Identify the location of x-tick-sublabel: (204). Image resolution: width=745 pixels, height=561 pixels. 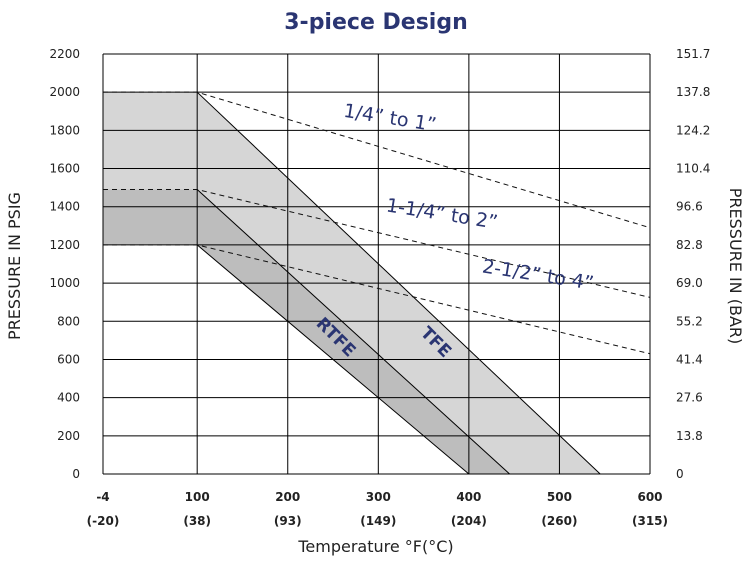
(469, 521).